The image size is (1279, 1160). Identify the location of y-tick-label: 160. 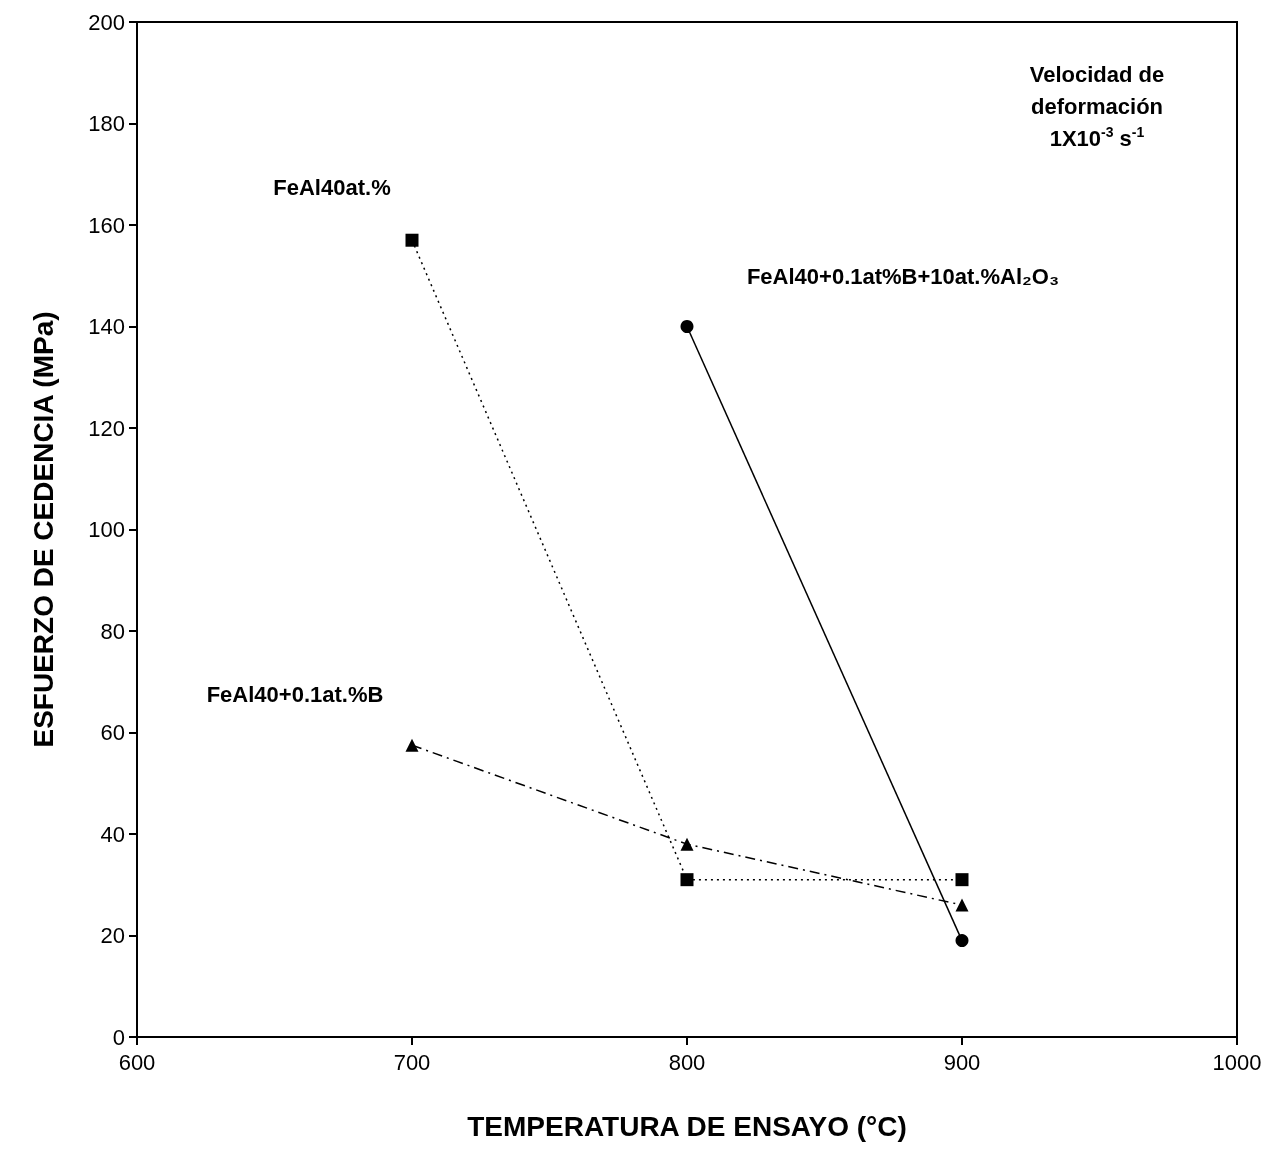
(106, 225).